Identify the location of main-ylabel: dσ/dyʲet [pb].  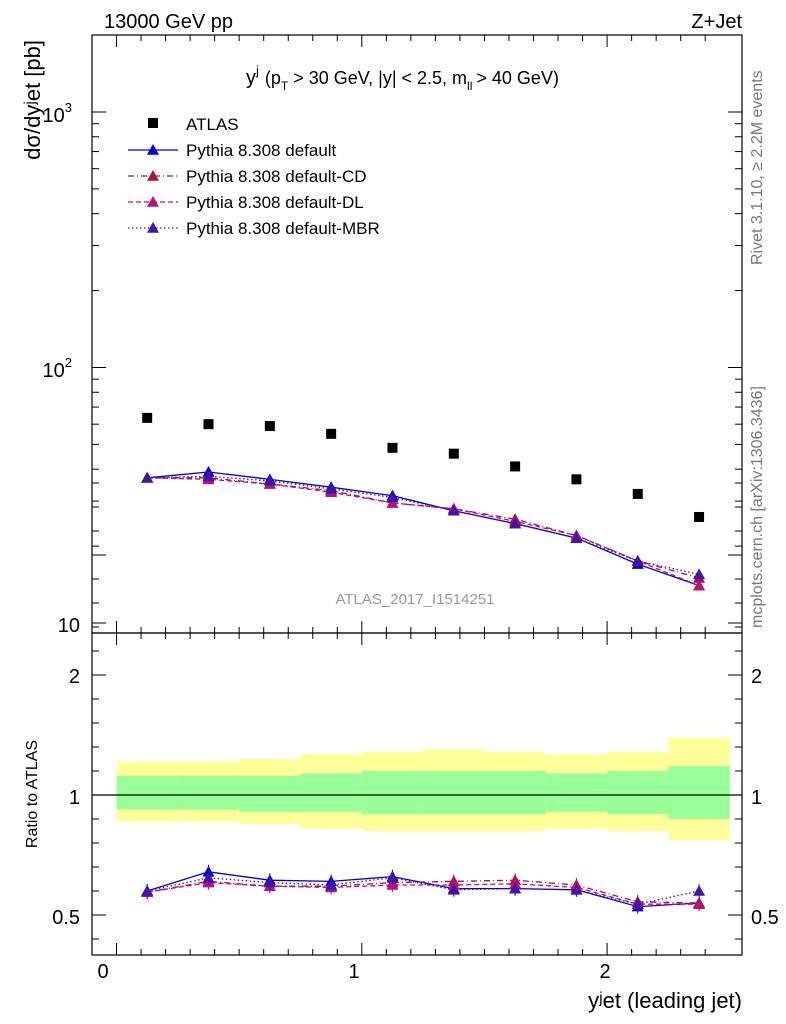
(32, 100).